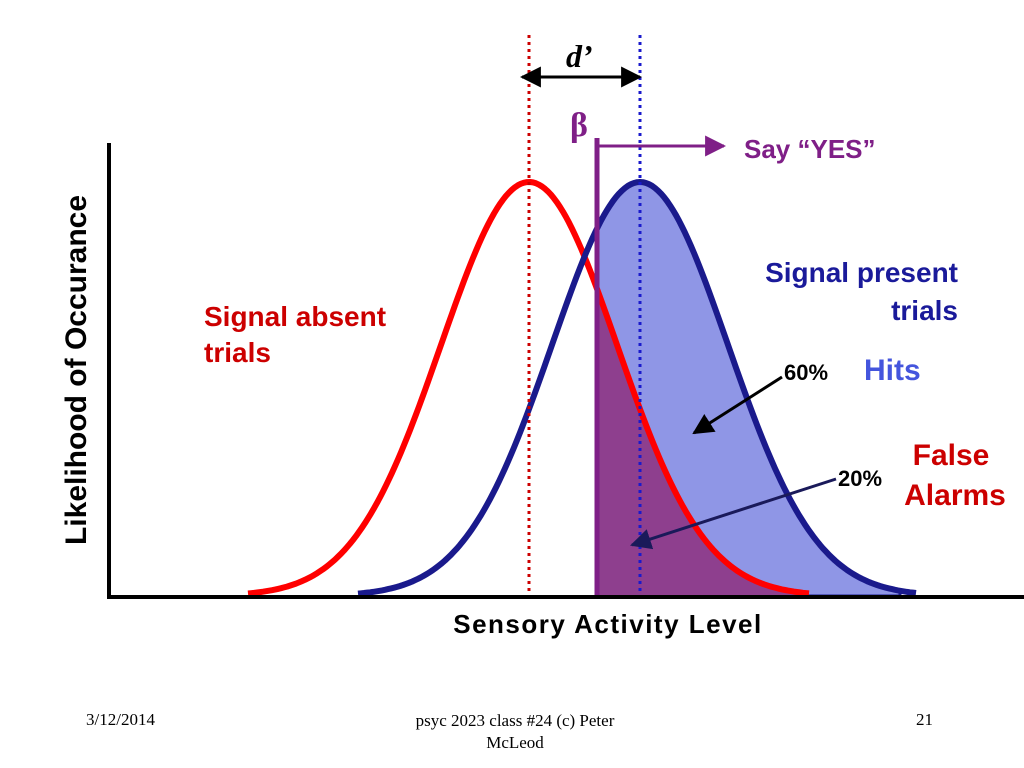 The height and width of the screenshot is (768, 1024). I want to click on false-alarms-area, so click(698, 442).